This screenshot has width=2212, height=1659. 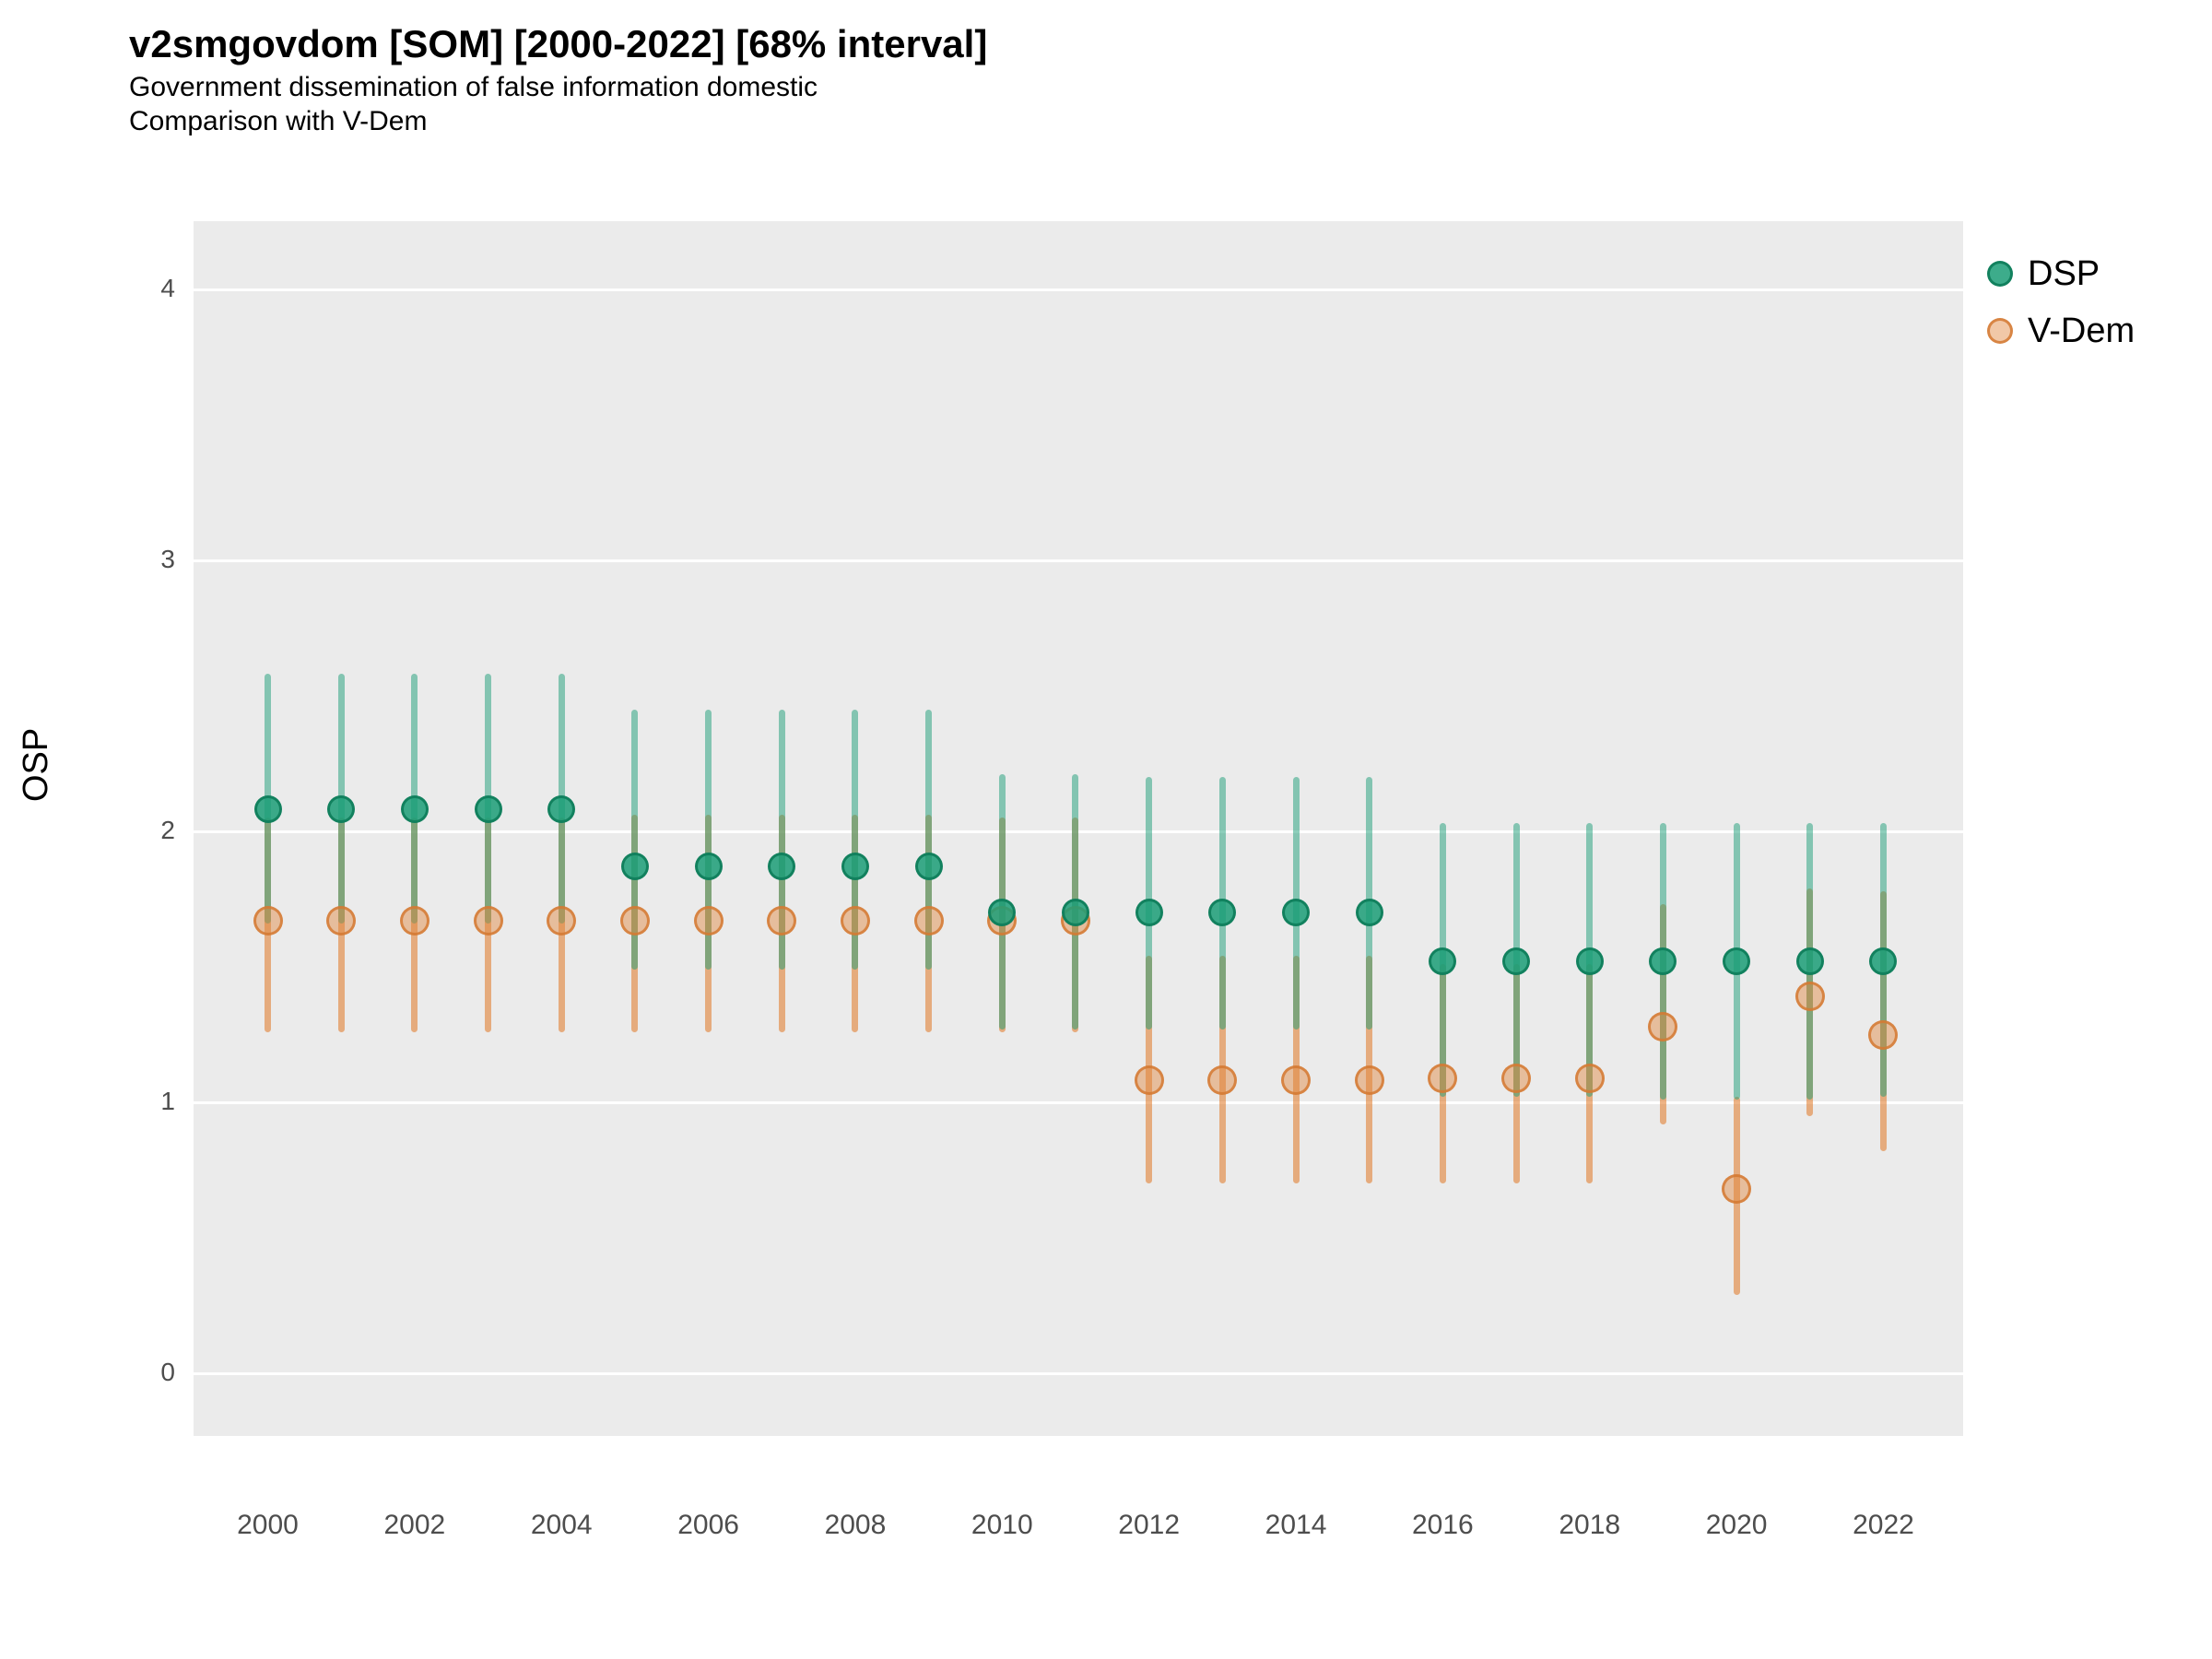 I want to click on vdem-legend-label: V-Dem, so click(x=2082, y=330).